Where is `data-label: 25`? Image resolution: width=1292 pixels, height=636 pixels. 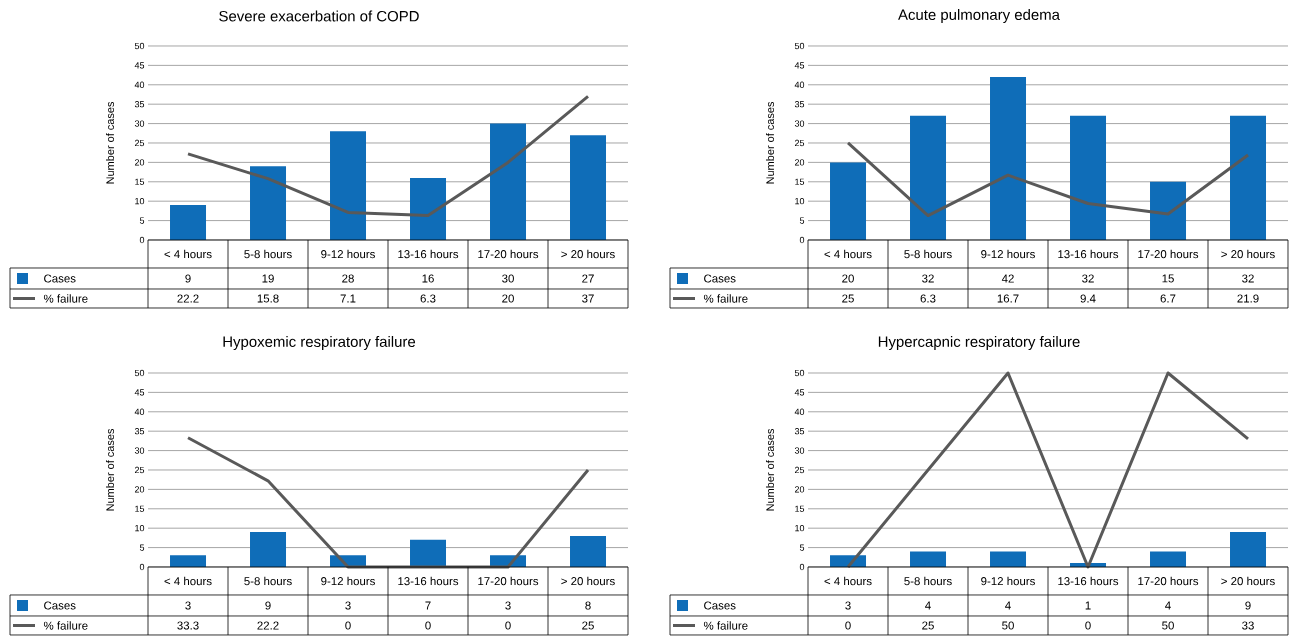
data-label: 25 is located at coordinates (928, 625).